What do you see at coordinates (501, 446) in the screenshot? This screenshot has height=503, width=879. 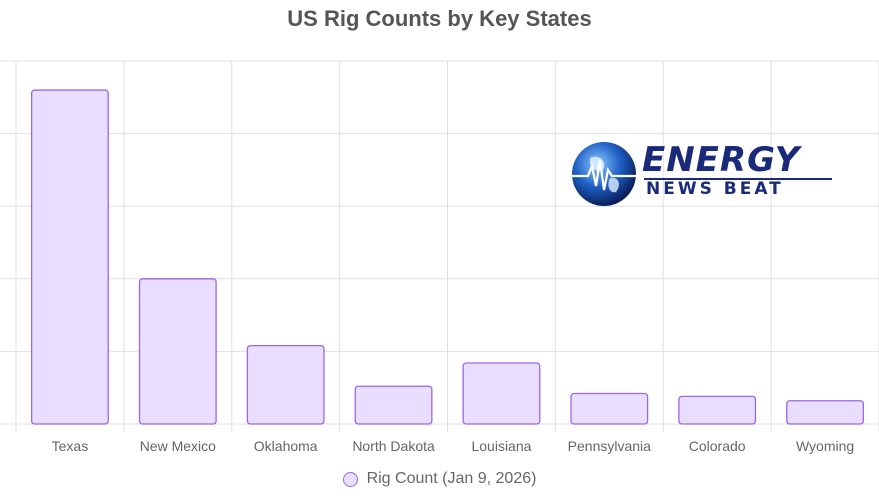 I see `x-tick-label: Louisiana` at bounding box center [501, 446].